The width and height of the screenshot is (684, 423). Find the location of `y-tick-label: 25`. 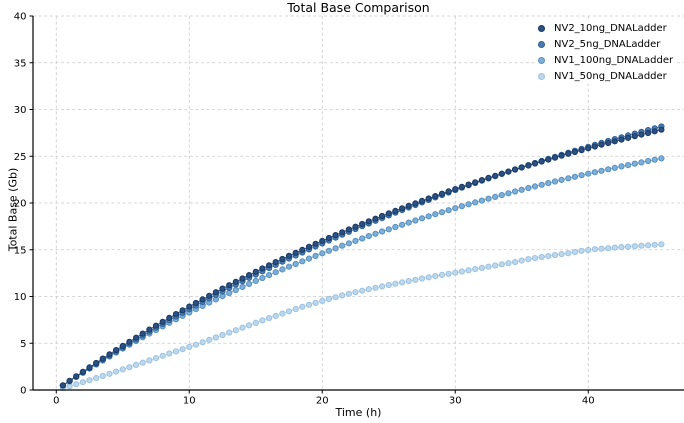

y-tick-label: 25 is located at coordinates (20, 157).